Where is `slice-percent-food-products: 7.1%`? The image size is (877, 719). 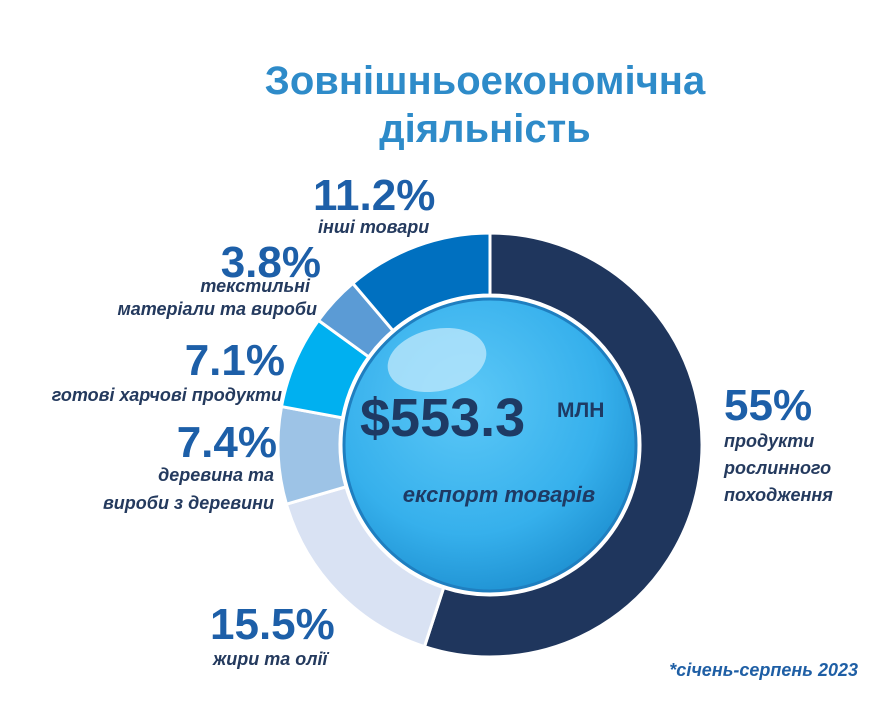
slice-percent-food-products: 7.1% is located at coordinates (234, 360).